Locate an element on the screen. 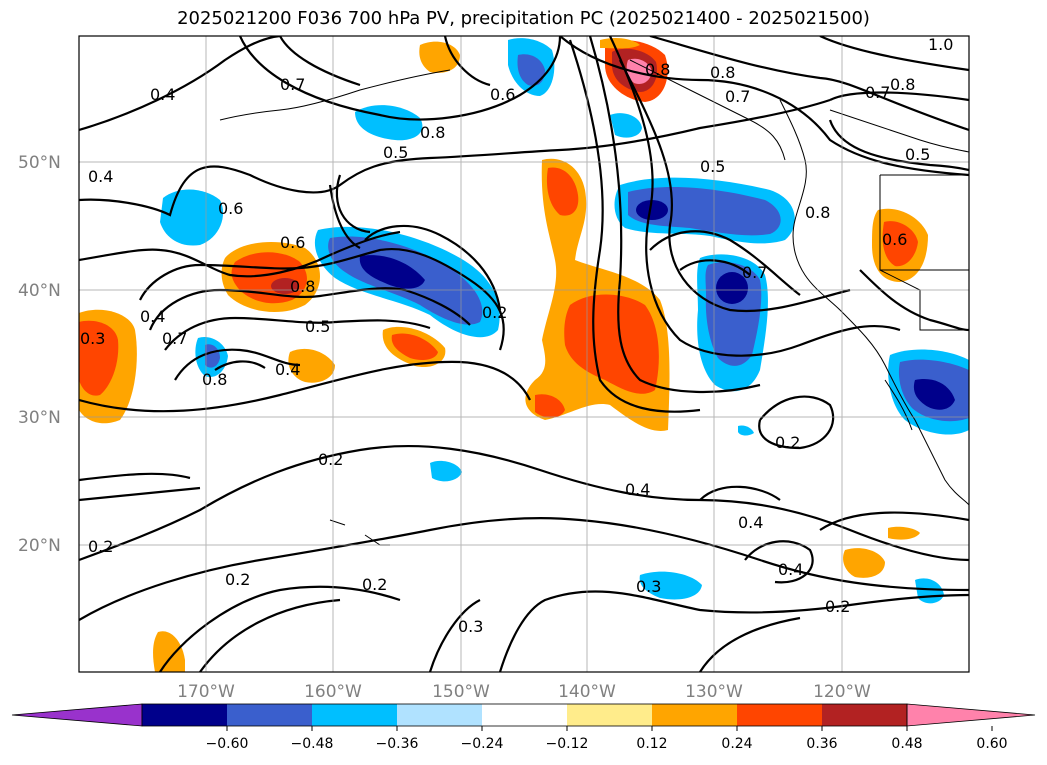 This screenshot has height=765, width=1047. colorbar-tick-label: −0.12 is located at coordinates (567, 744).